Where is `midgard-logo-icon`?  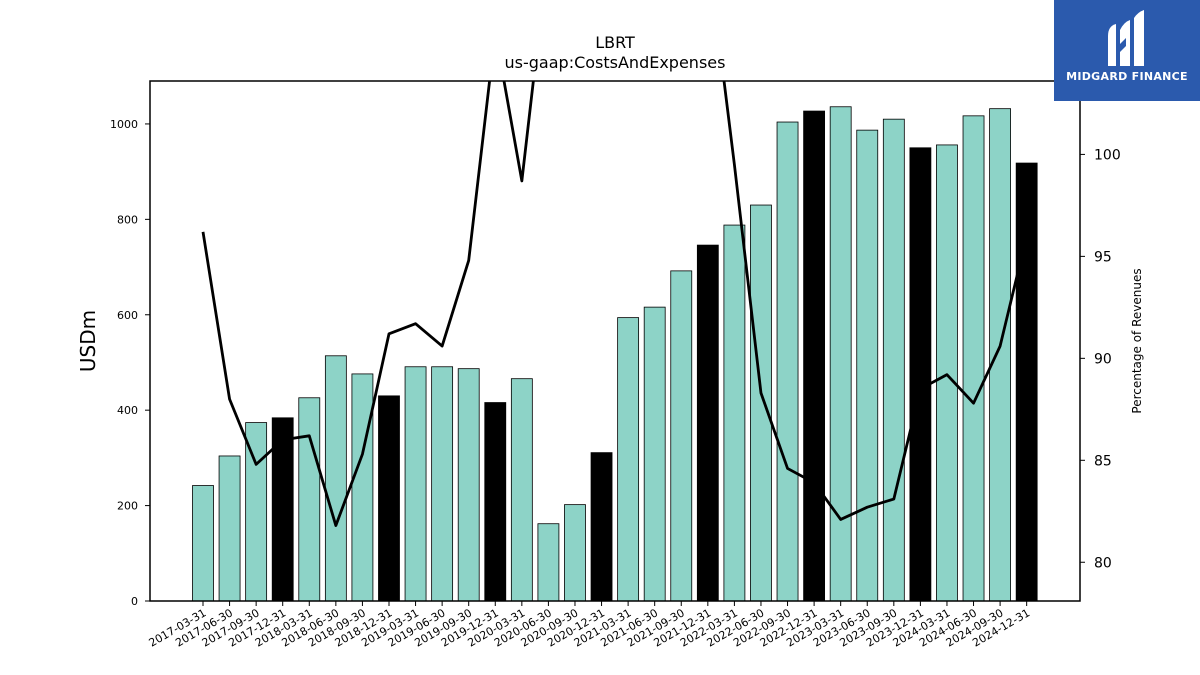 midgard-logo-icon is located at coordinates (1126, 38).